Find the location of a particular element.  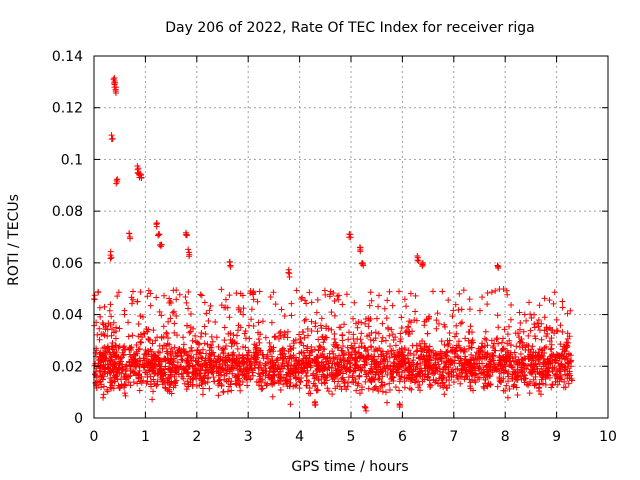

x-tick-label: 2 is located at coordinates (196, 437).